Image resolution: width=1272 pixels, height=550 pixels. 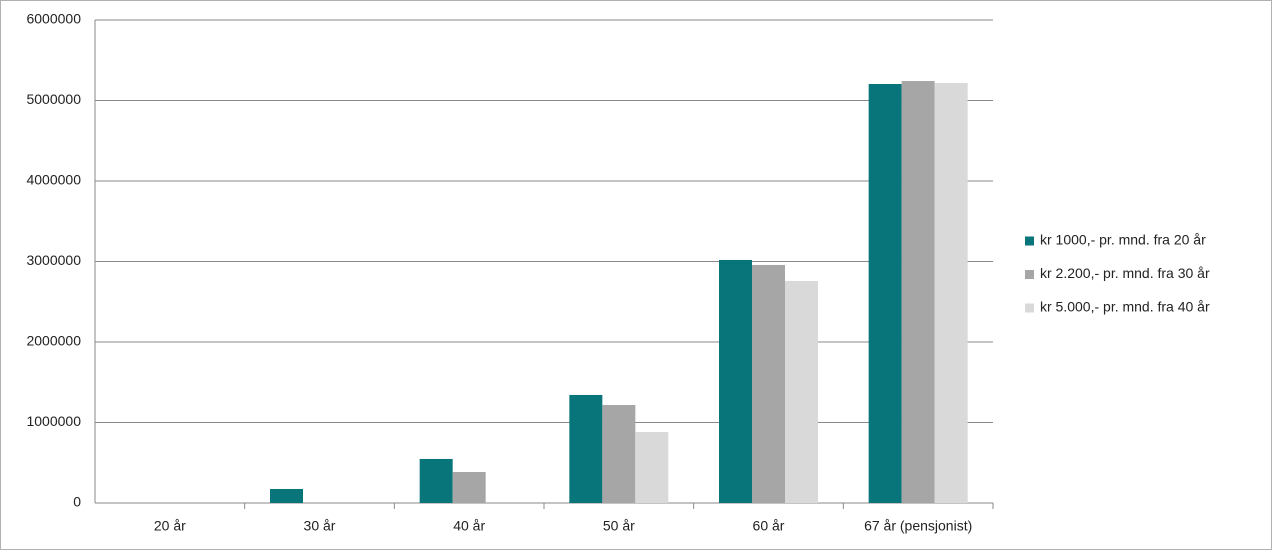 I want to click on x-tick-label: 67 år (pensjonist), so click(x=918, y=526).